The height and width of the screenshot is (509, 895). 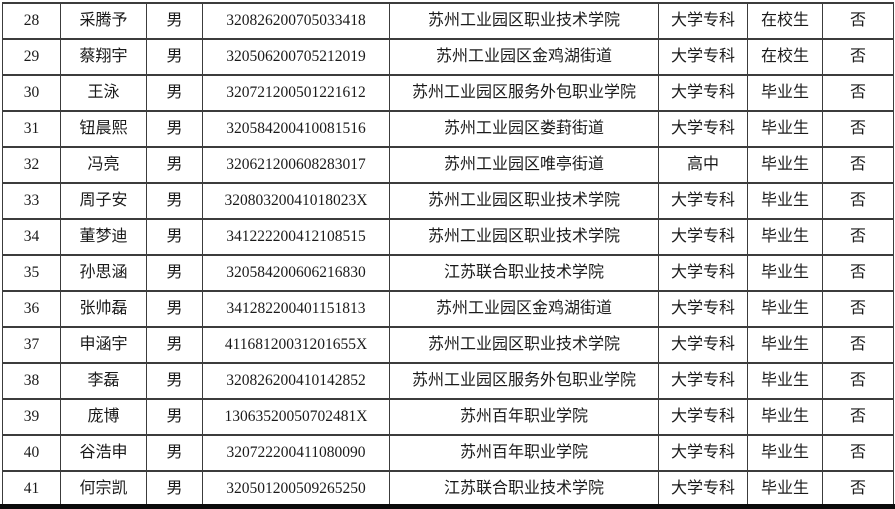 I want to click on cell-row-number: 34, so click(x=31, y=237).